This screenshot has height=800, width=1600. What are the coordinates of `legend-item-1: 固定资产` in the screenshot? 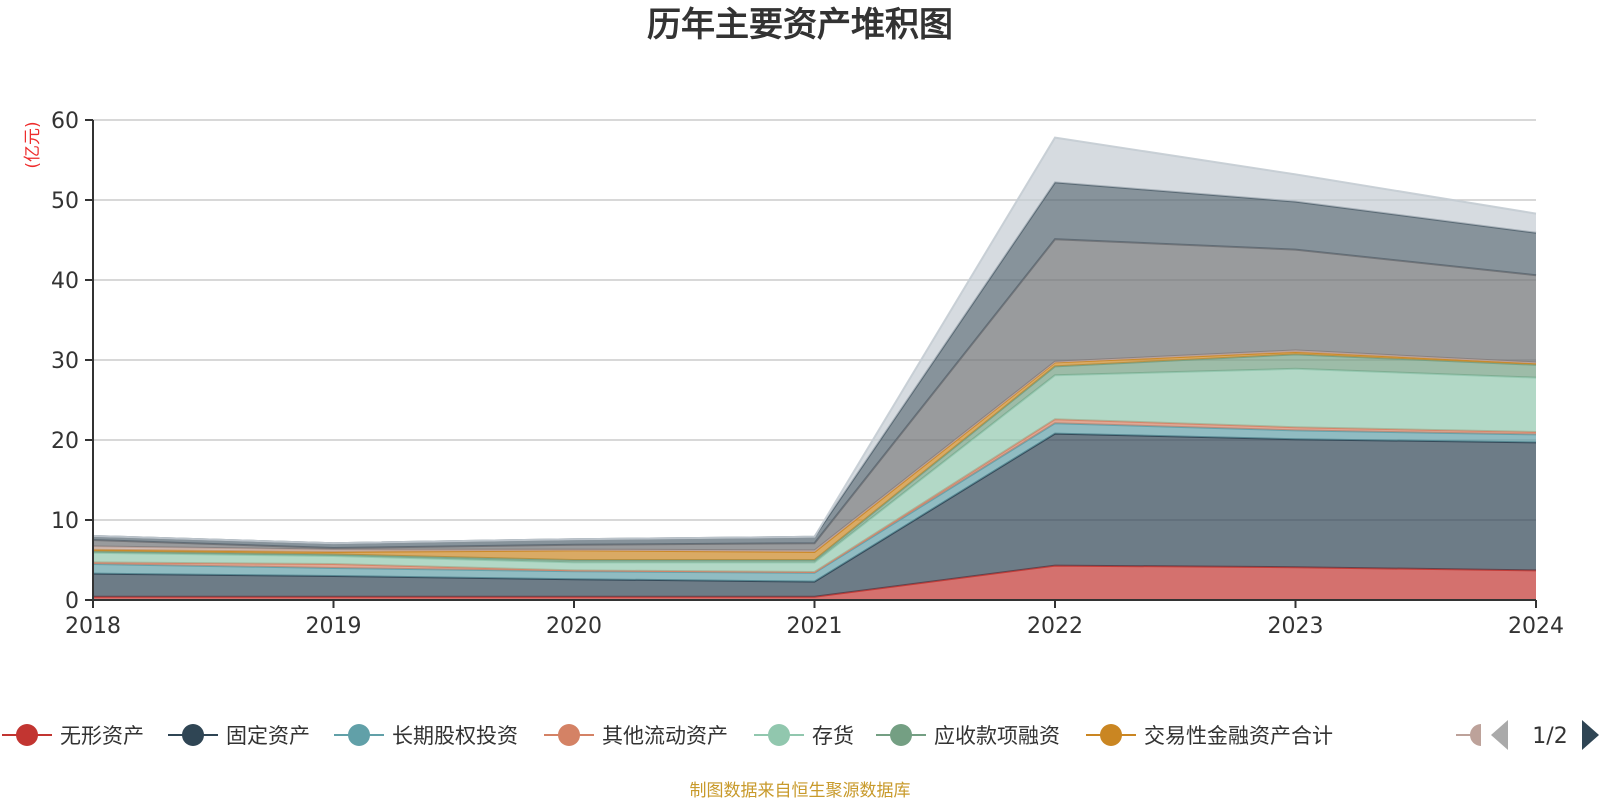 It's located at (239, 736).